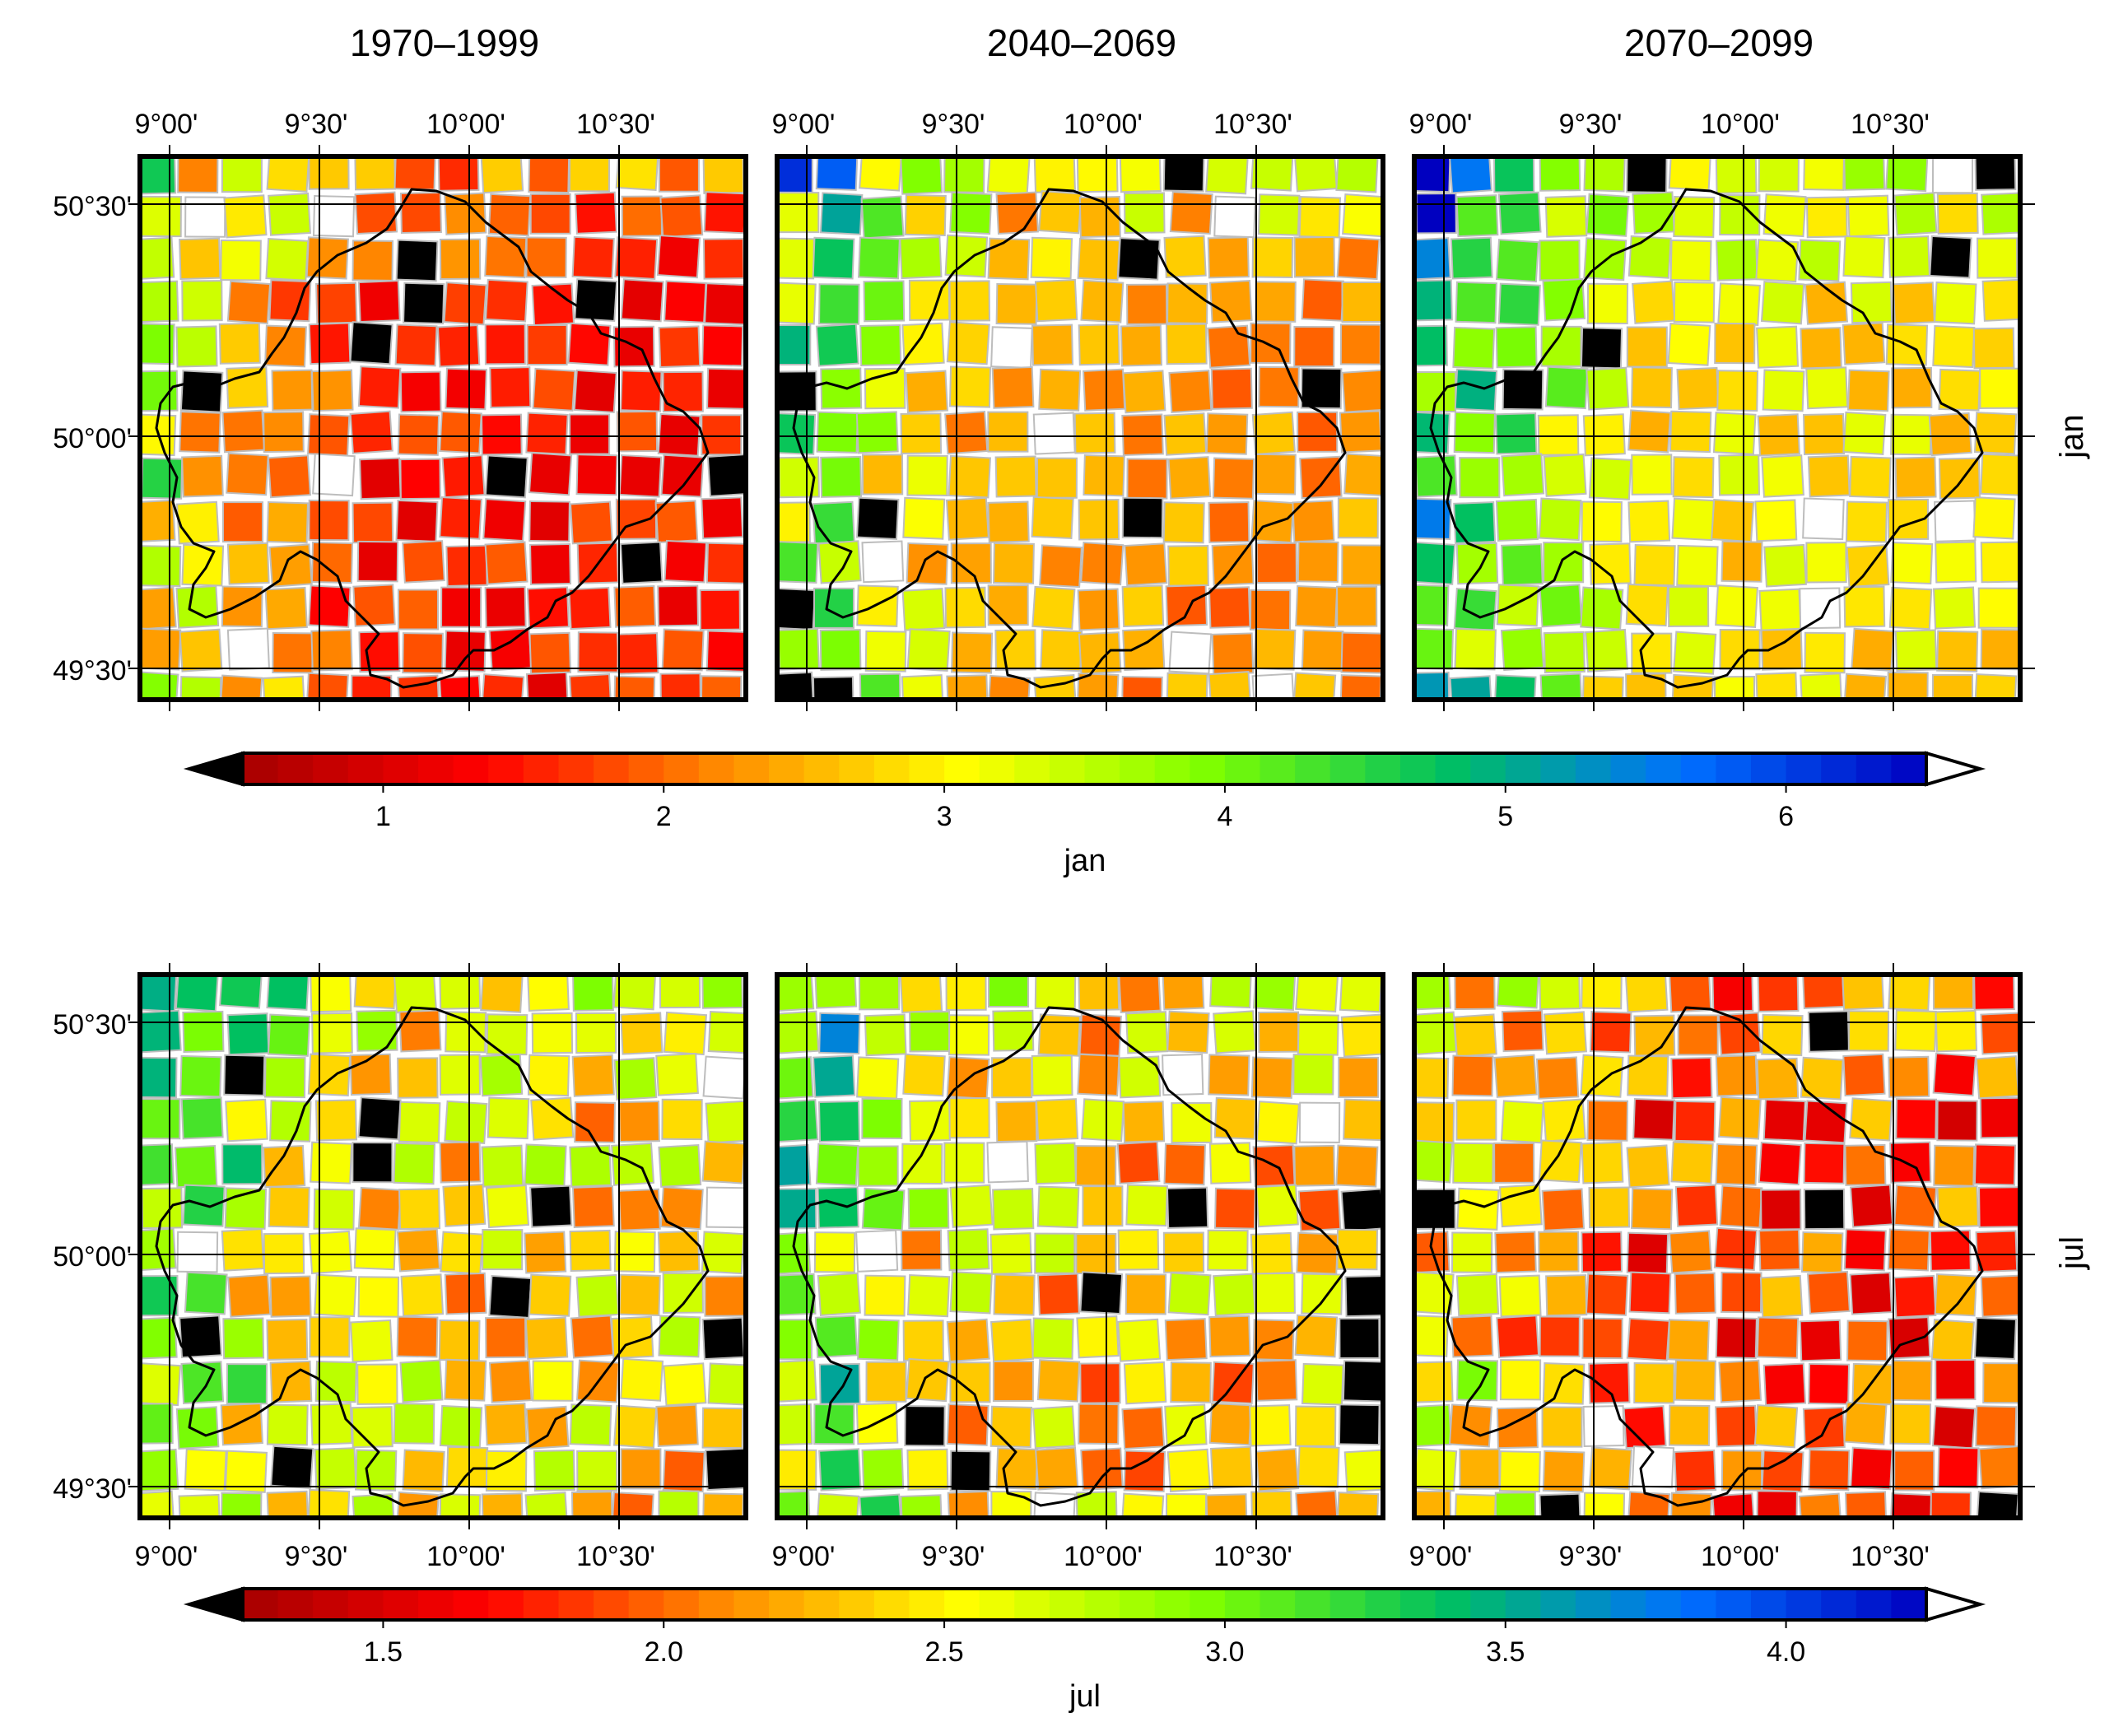  What do you see at coordinates (92, 438) in the screenshot?
I see `lat-label: 50°00'` at bounding box center [92, 438].